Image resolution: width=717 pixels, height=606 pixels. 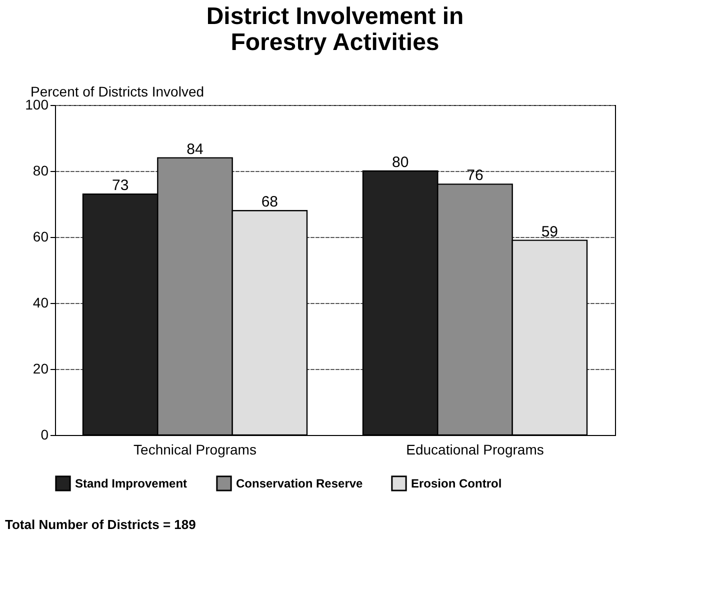 What do you see at coordinates (120, 185) in the screenshot?
I see `data-label: 73` at bounding box center [120, 185].